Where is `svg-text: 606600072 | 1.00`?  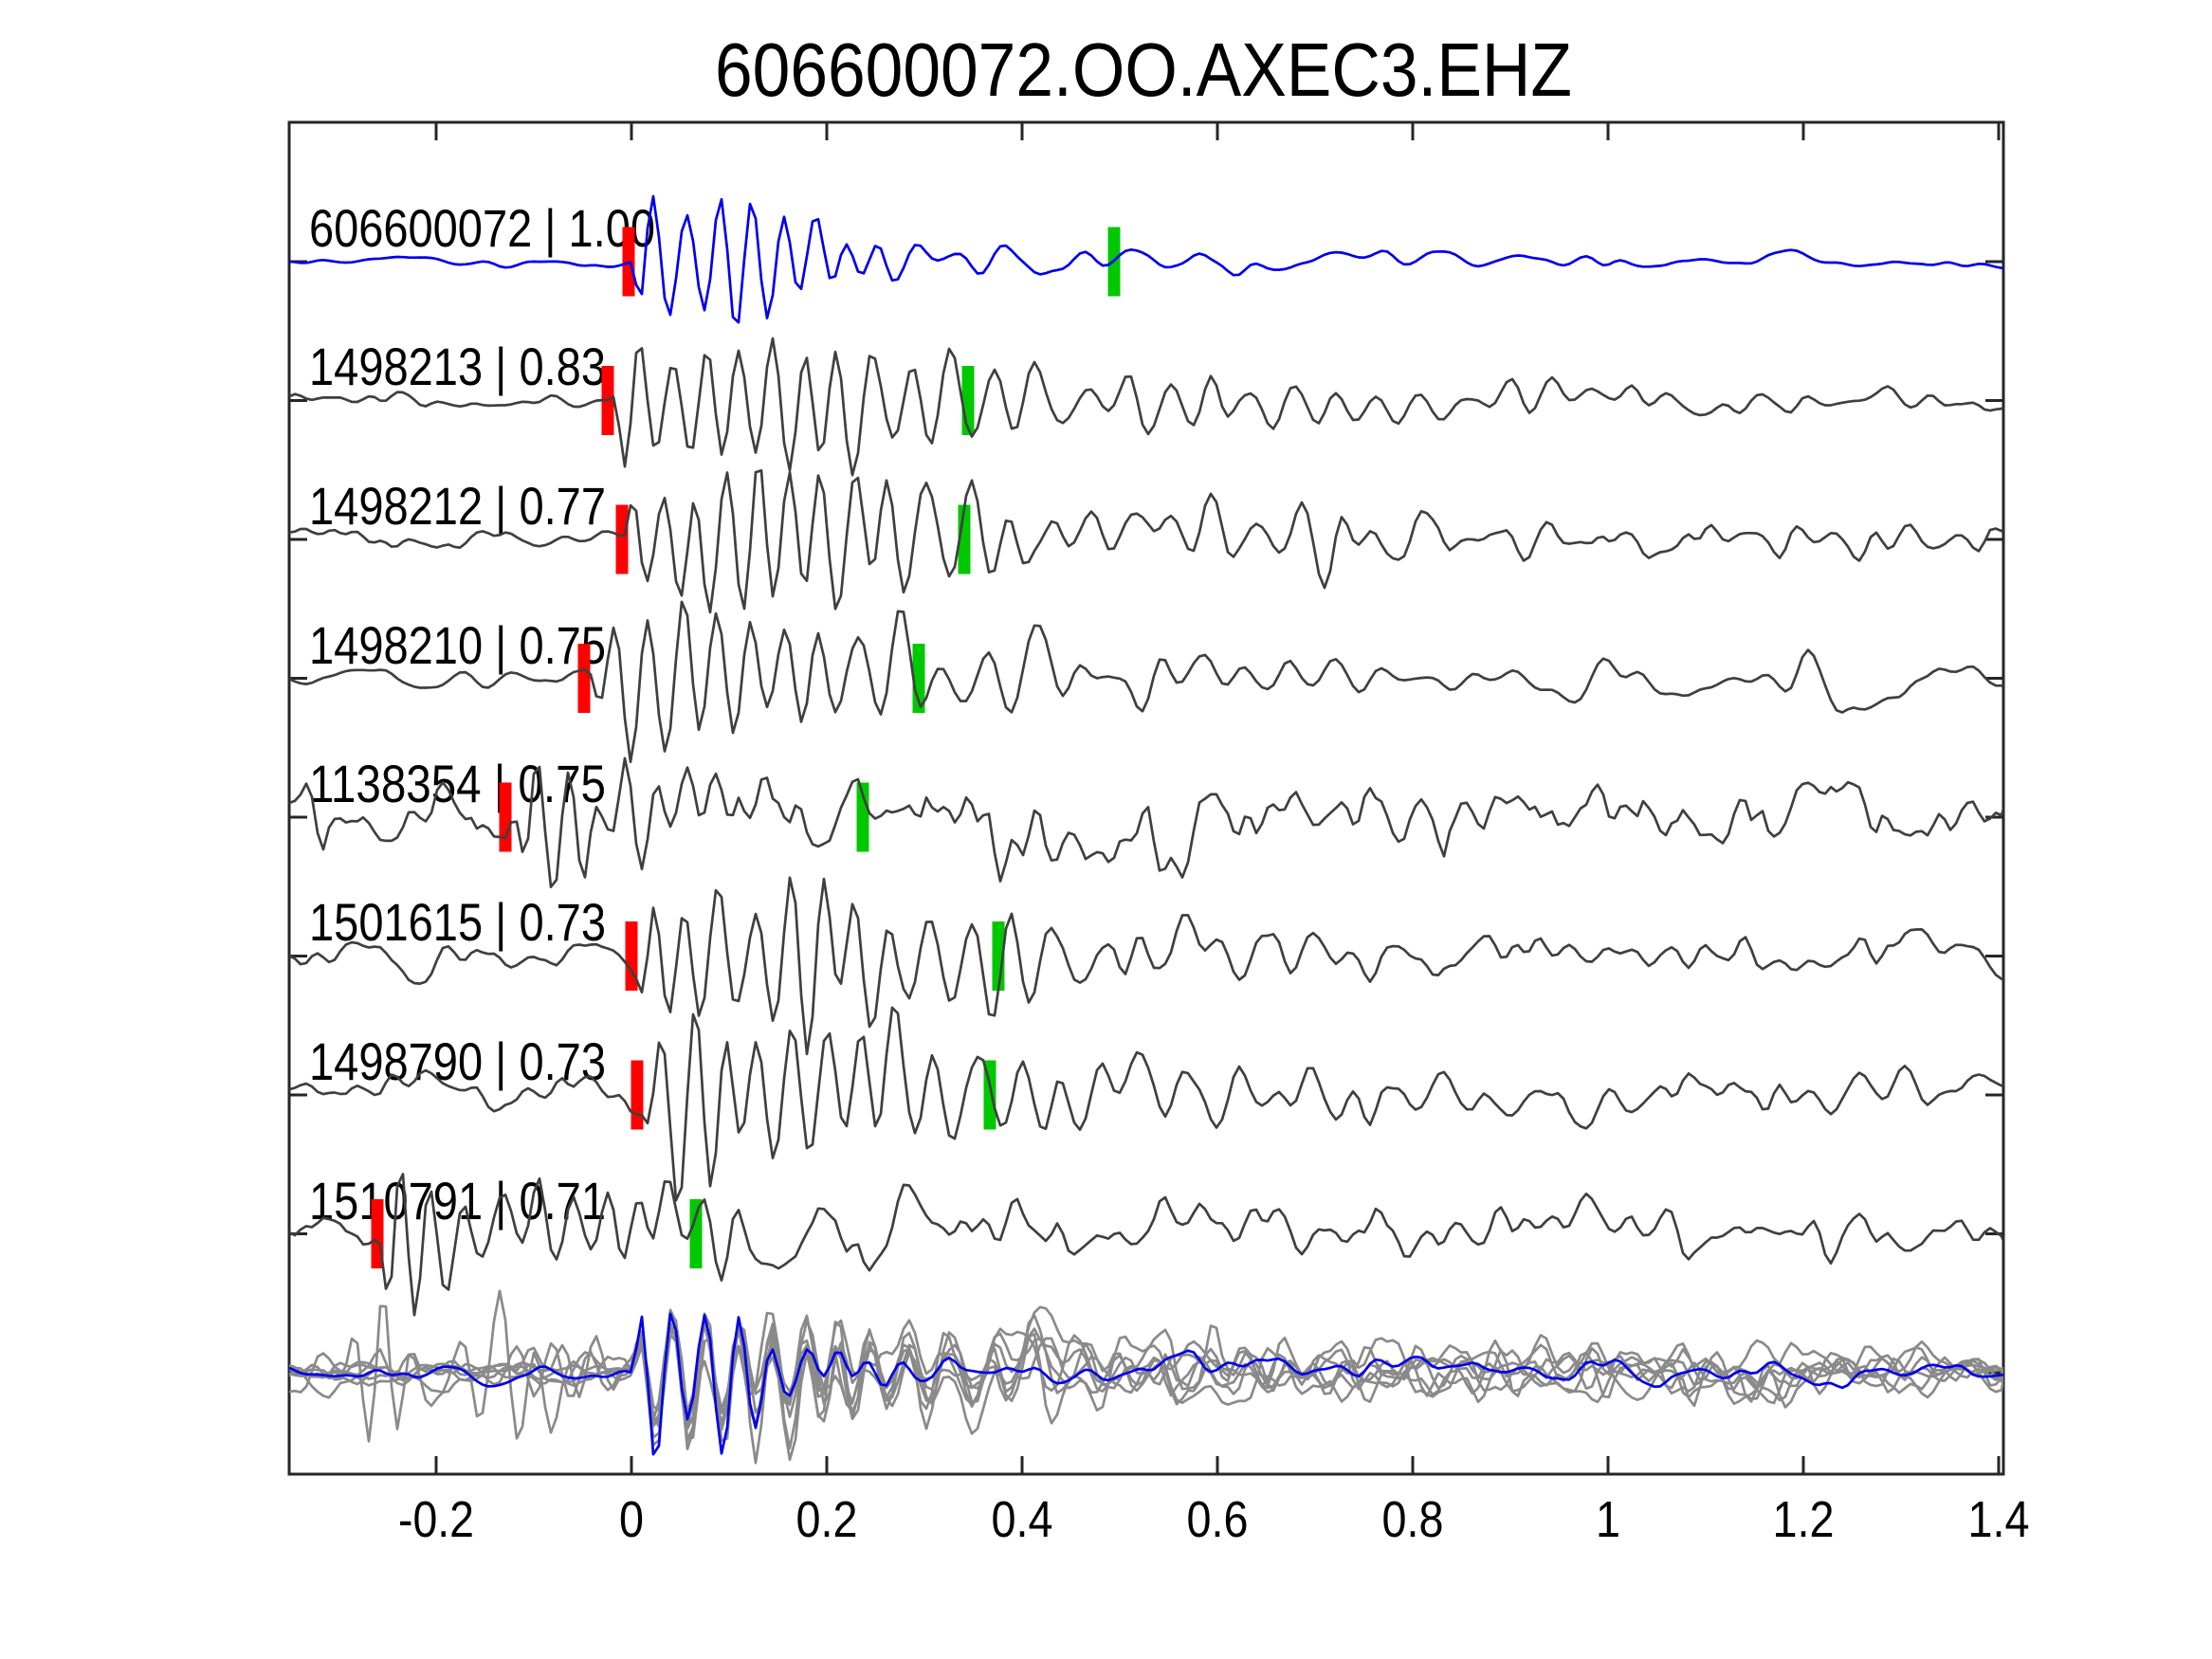
svg-text: 606600072 | 1.00 is located at coordinates (482, 228).